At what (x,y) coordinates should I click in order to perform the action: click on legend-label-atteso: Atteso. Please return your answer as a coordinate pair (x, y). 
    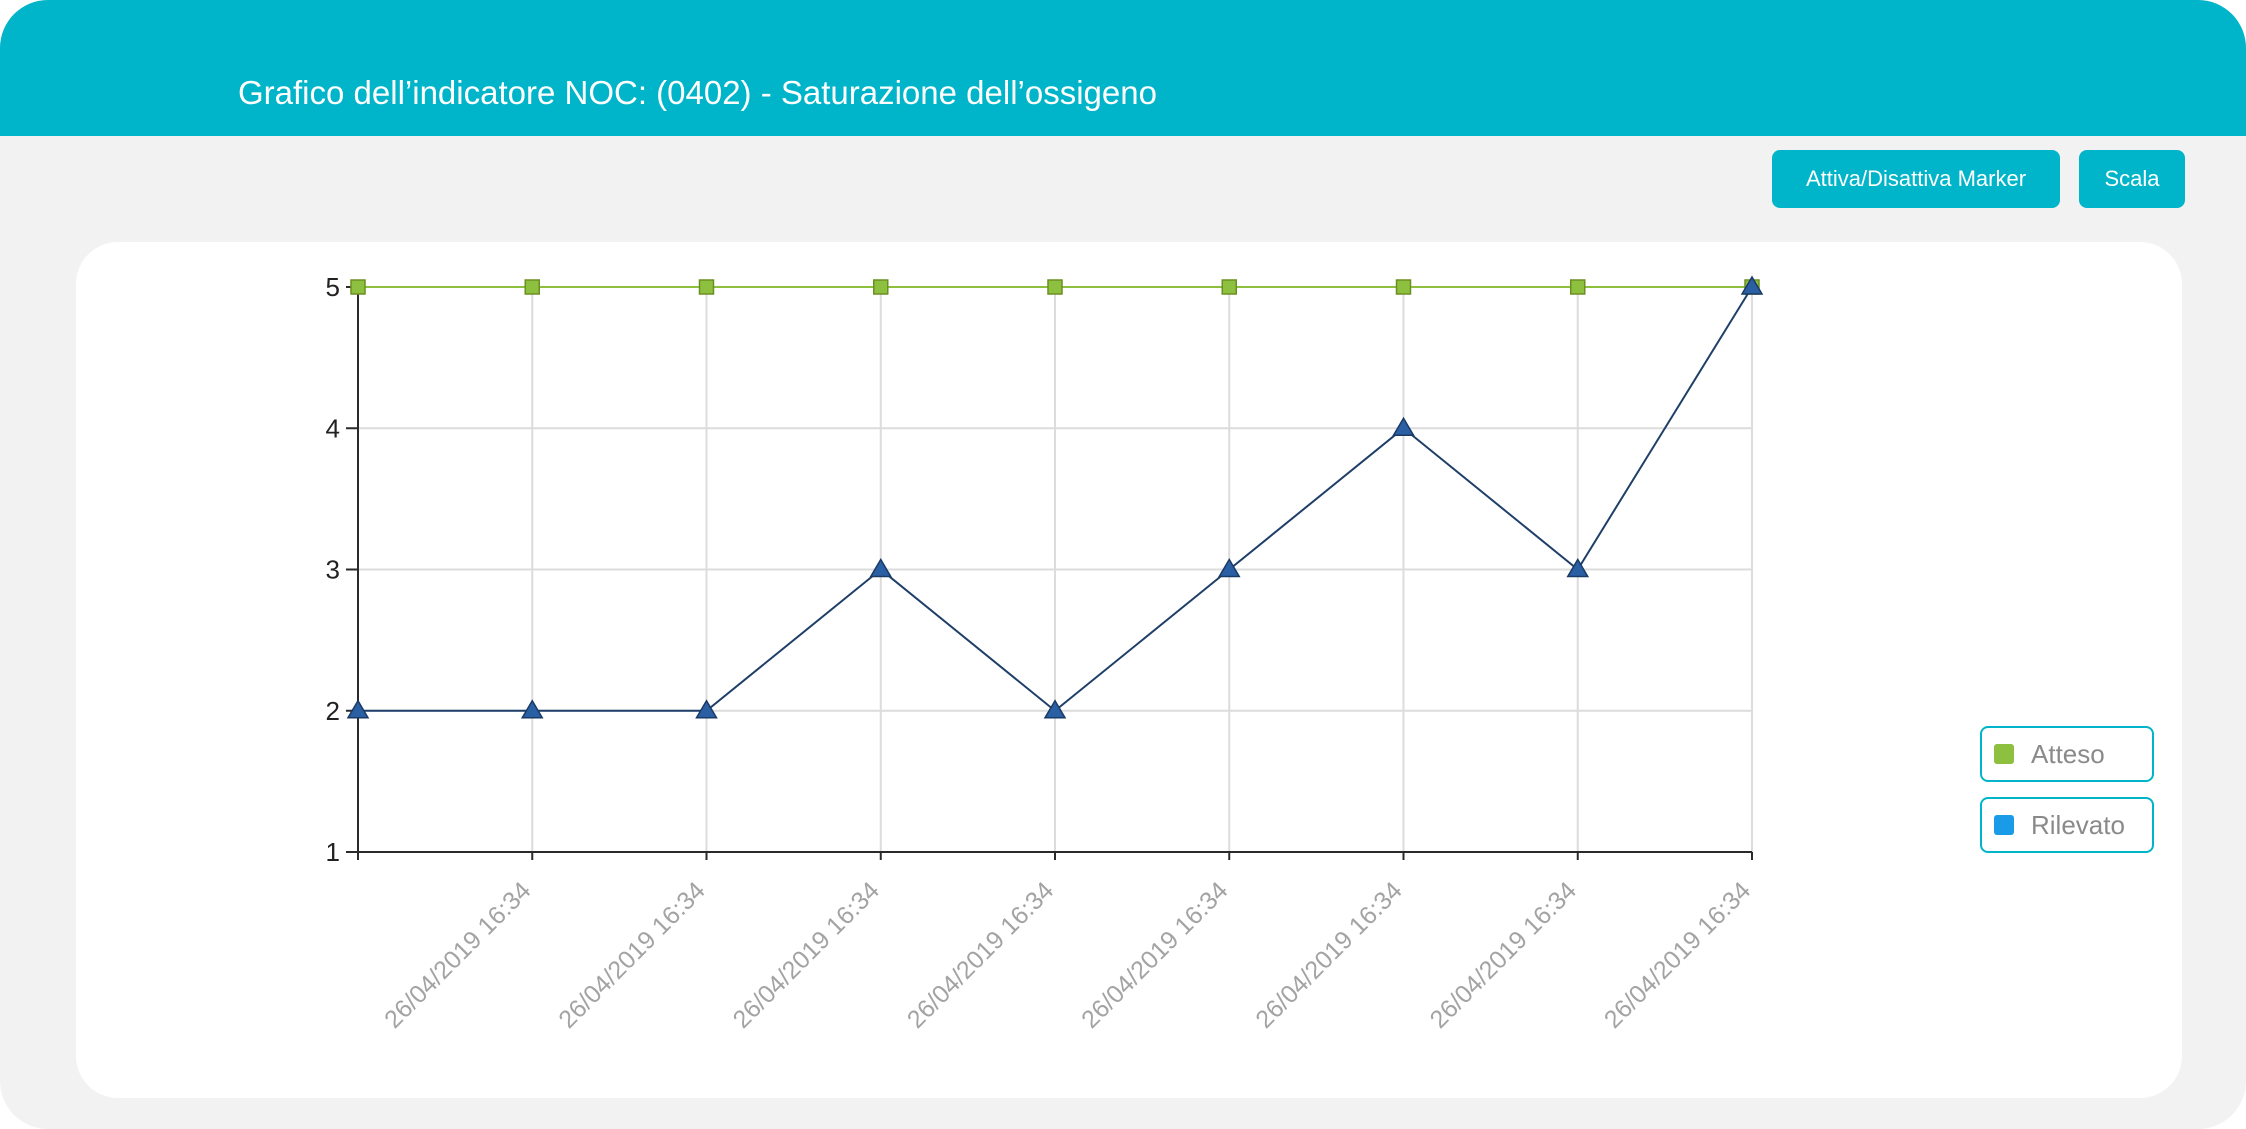
    Looking at the image, I should click on (2068, 753).